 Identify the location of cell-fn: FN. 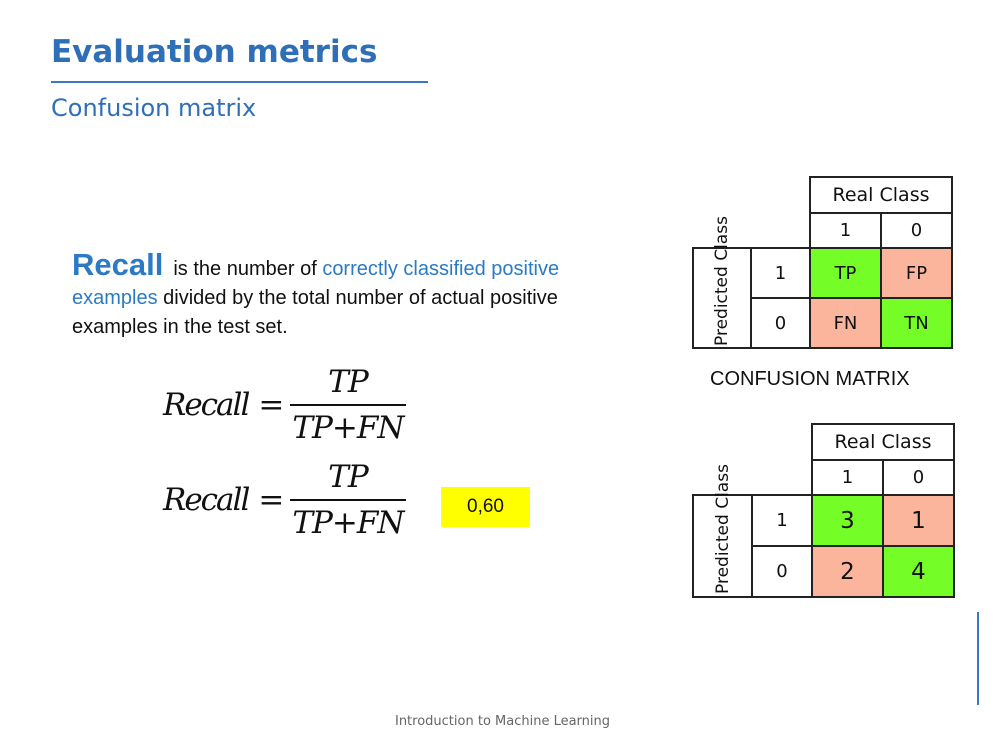
(845, 323).